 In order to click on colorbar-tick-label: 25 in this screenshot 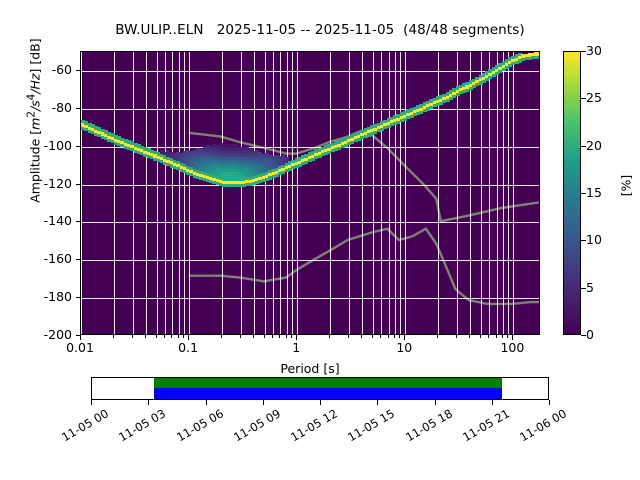, I will do `click(594, 98)`.